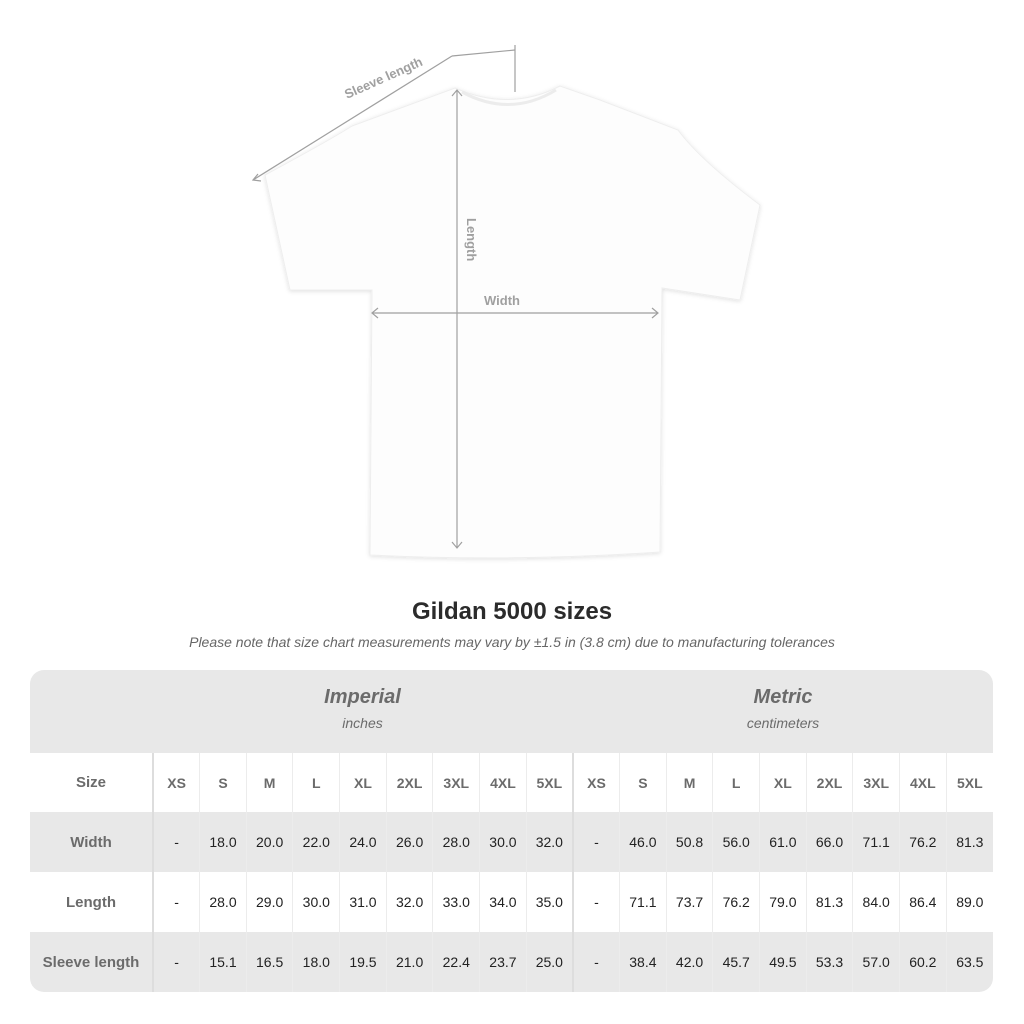 The width and height of the screenshot is (1024, 1024). Describe the element at coordinates (223, 782) in the screenshot. I see `imperial-size-header: S` at that location.